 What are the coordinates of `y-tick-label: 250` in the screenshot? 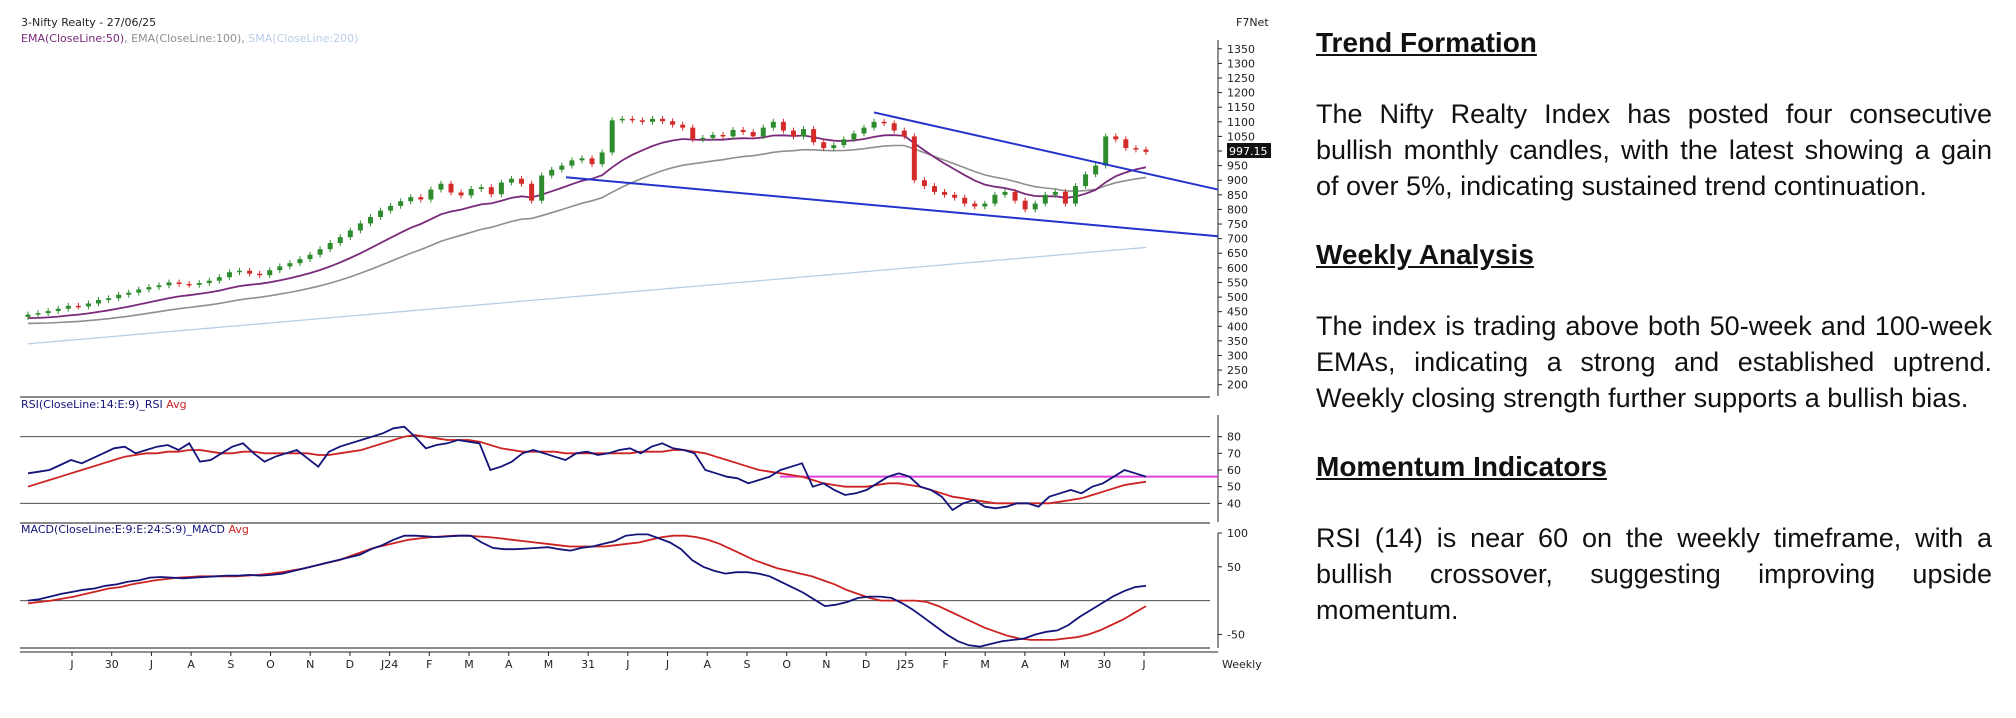 It's located at (1237, 370).